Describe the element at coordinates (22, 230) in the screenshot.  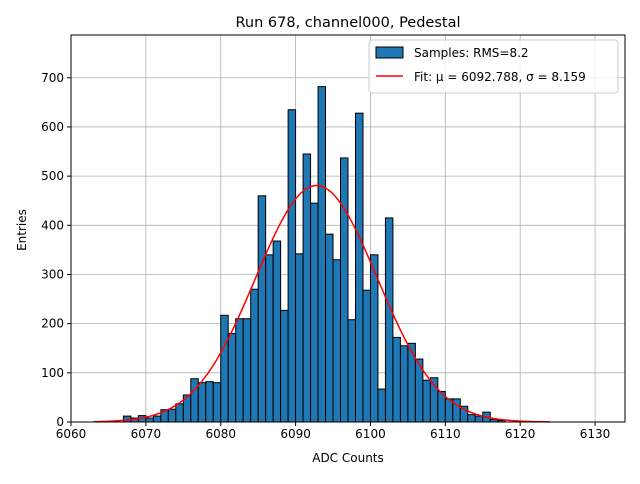
I see `y-axis-label: Entries` at that location.